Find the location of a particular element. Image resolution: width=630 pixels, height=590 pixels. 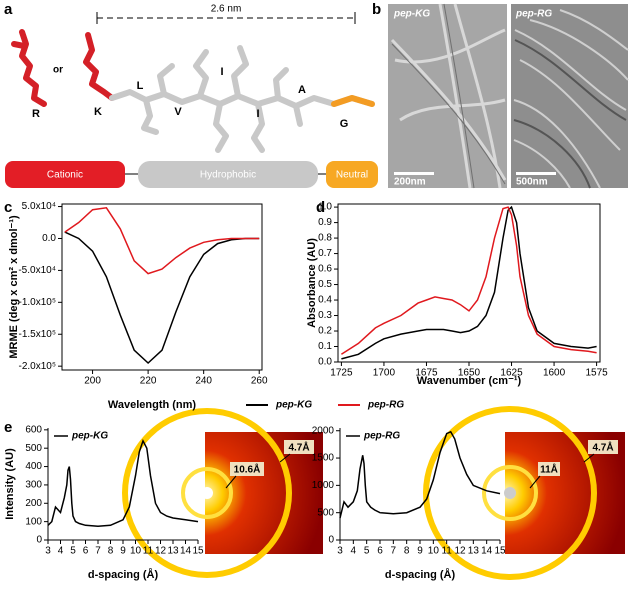

y-tick-label: 300 is located at coordinates (33, 485).